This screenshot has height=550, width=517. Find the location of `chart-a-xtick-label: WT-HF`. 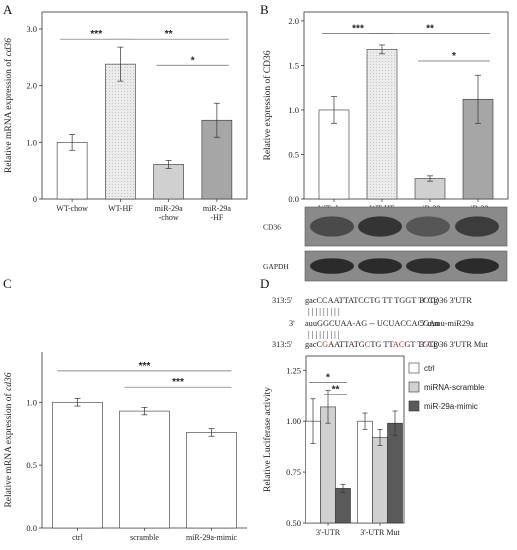

chart-a-xtick-label: WT-HF is located at coordinates (120, 208).